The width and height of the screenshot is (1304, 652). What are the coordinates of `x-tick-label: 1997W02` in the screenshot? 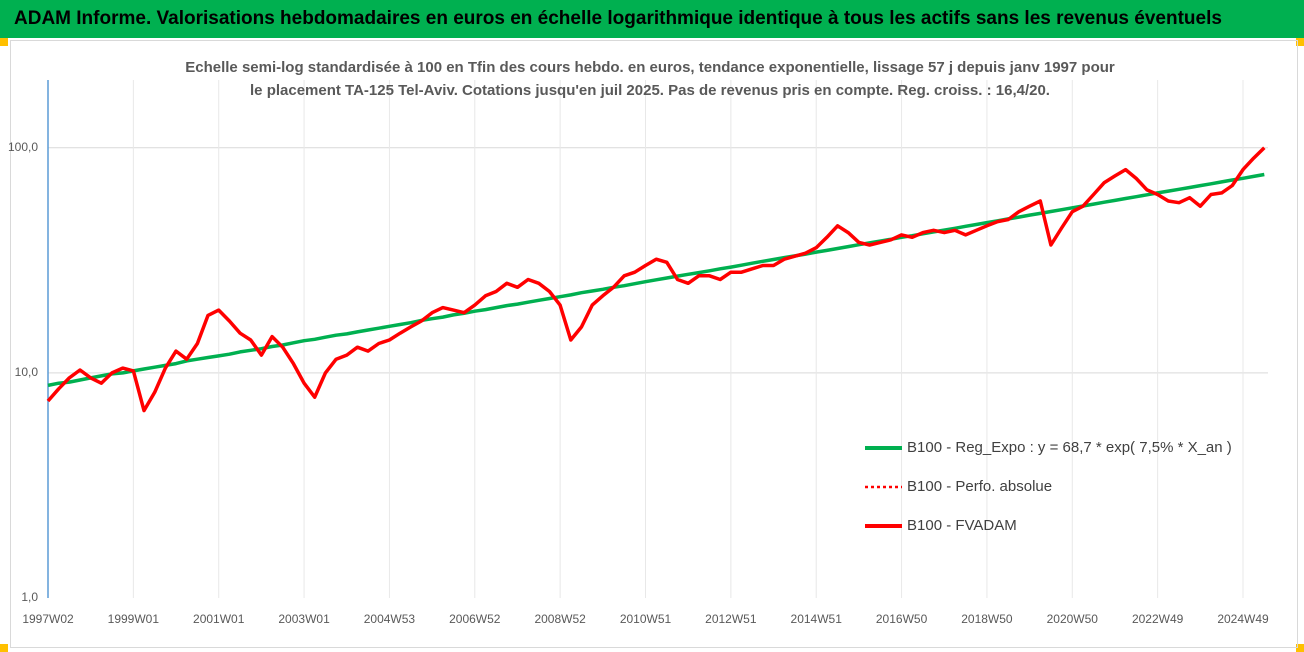 It's located at (48, 619).